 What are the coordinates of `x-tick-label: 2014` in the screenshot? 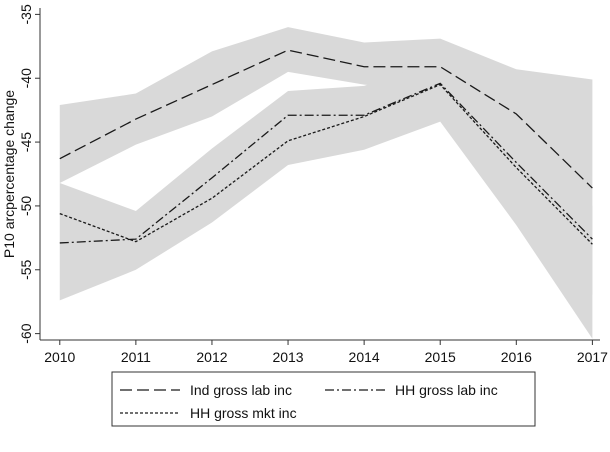 It's located at (364, 357).